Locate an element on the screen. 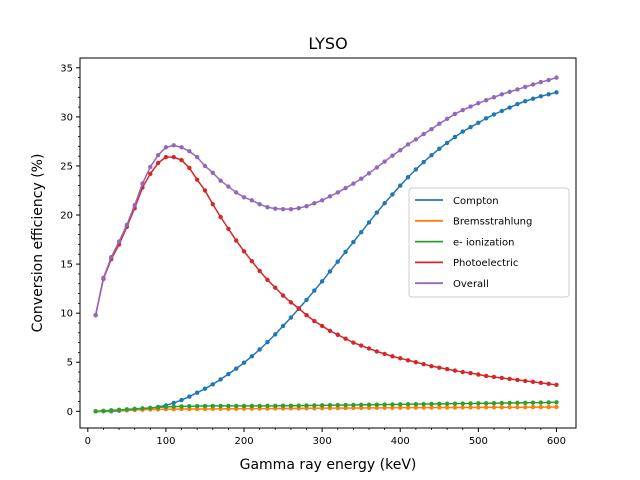  legend-item: Bremsstrahlung is located at coordinates (473, 222).